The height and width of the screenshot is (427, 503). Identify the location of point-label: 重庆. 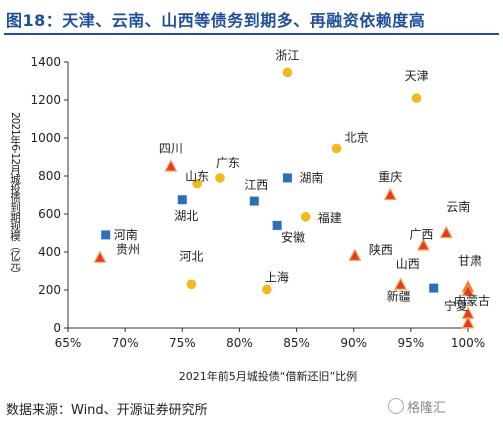
(390, 177).